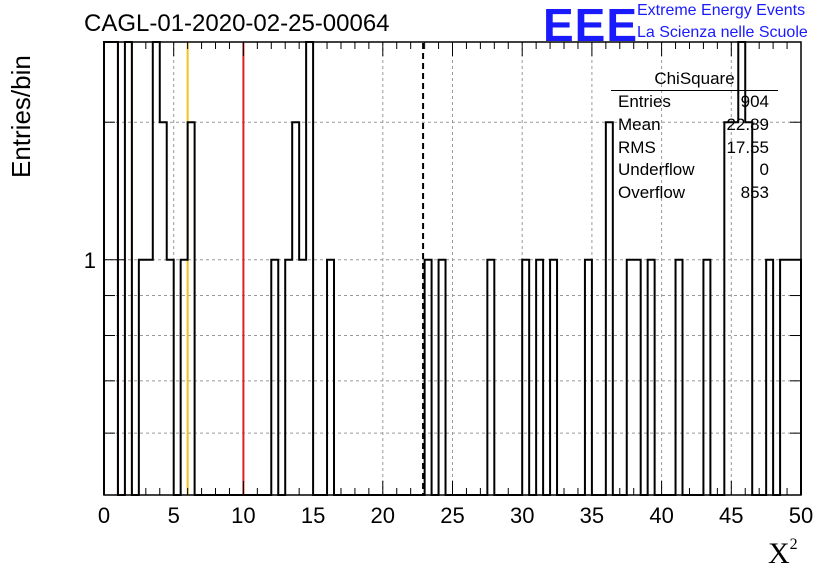  I want to click on stats-value: 17.55, so click(747, 147).